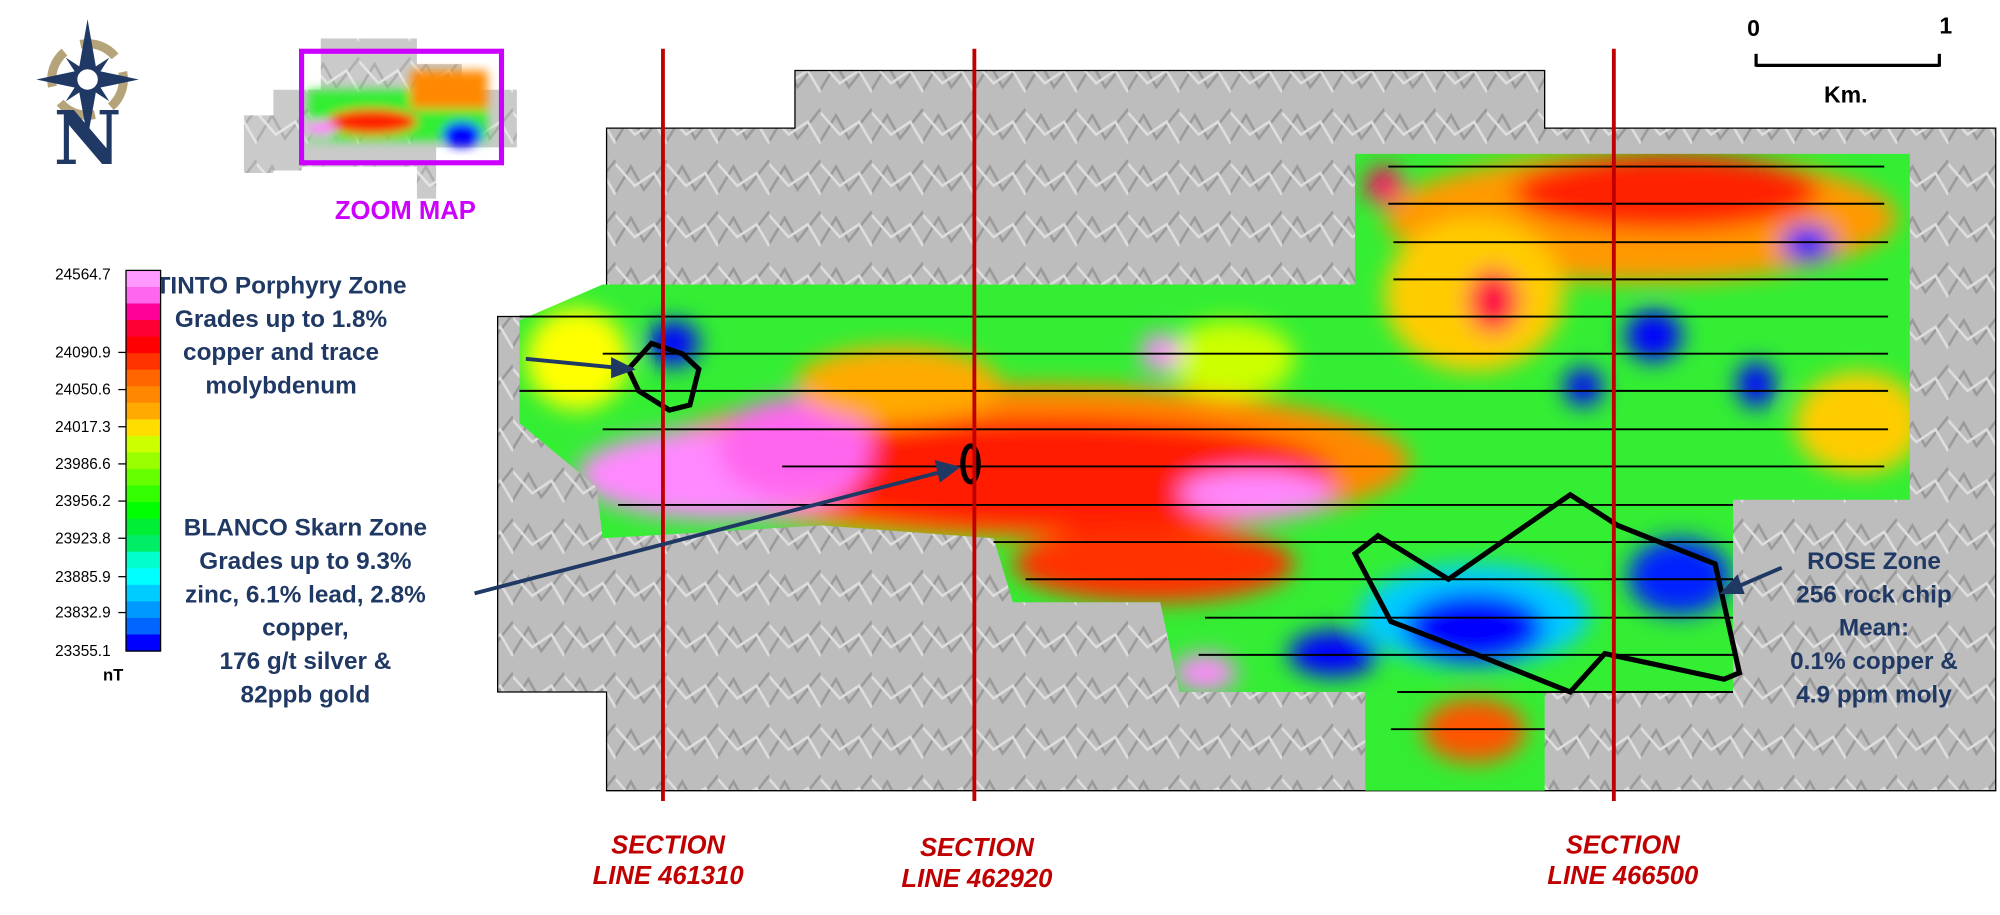  Describe the element at coordinates (1732, 584) in the screenshot. I see `rose-arrowhead-icon` at that location.